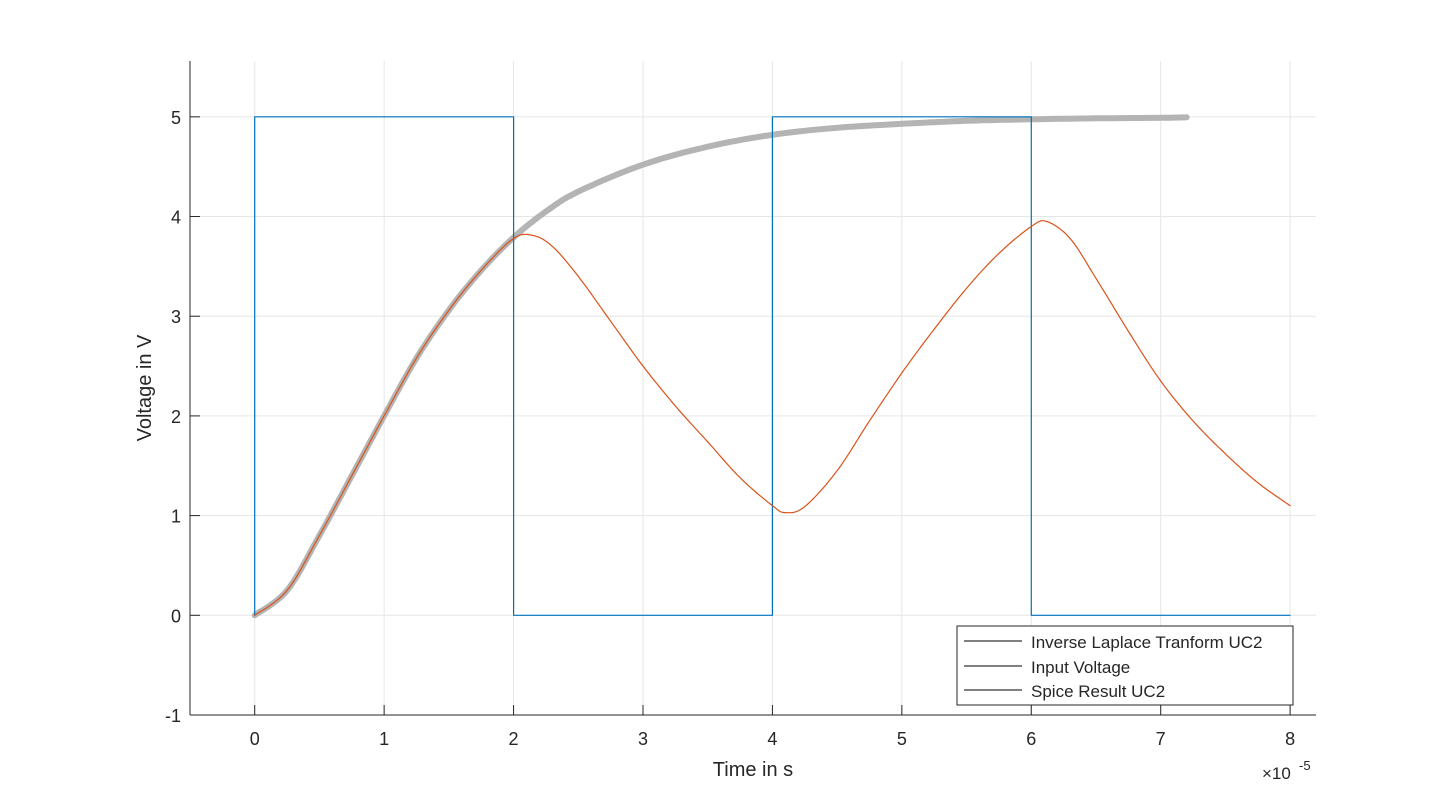 The height and width of the screenshot is (805, 1455). What do you see at coordinates (173, 716) in the screenshot?
I see `y-tick-label: -1` at bounding box center [173, 716].